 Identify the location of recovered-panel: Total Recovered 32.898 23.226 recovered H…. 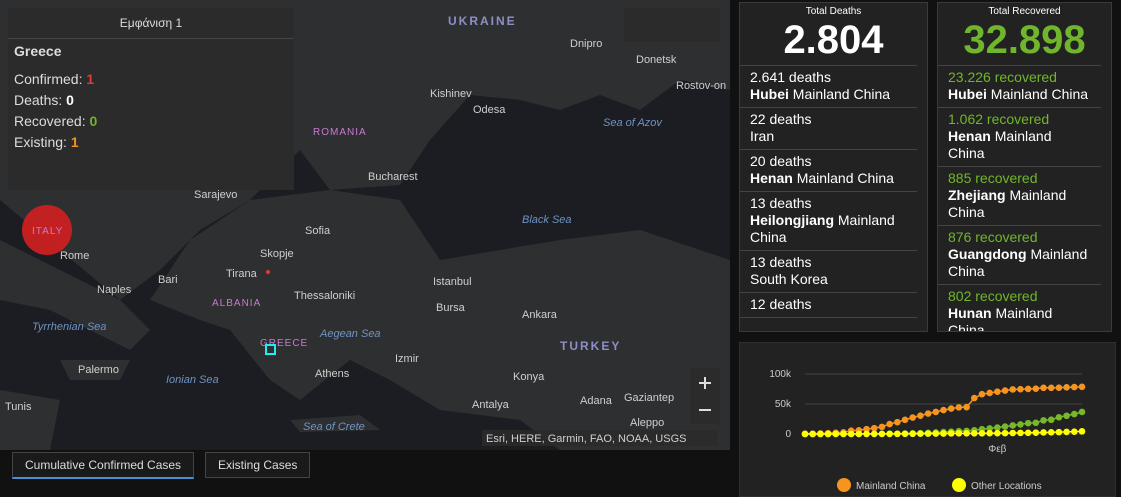
(1024, 167).